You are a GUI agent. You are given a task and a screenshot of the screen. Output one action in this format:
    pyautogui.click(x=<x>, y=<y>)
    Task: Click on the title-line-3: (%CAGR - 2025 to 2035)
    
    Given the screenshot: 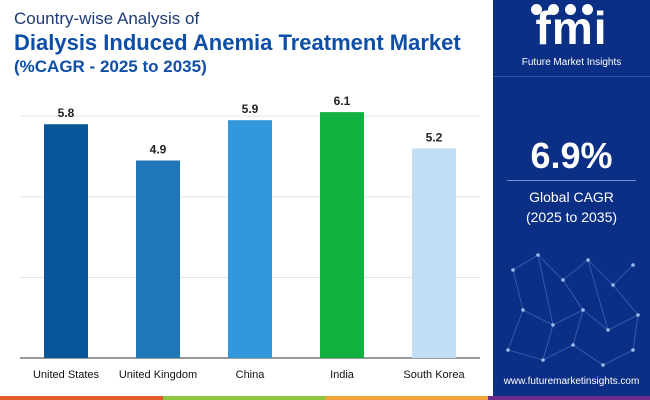 What is the action you would take?
    pyautogui.click(x=110, y=66)
    